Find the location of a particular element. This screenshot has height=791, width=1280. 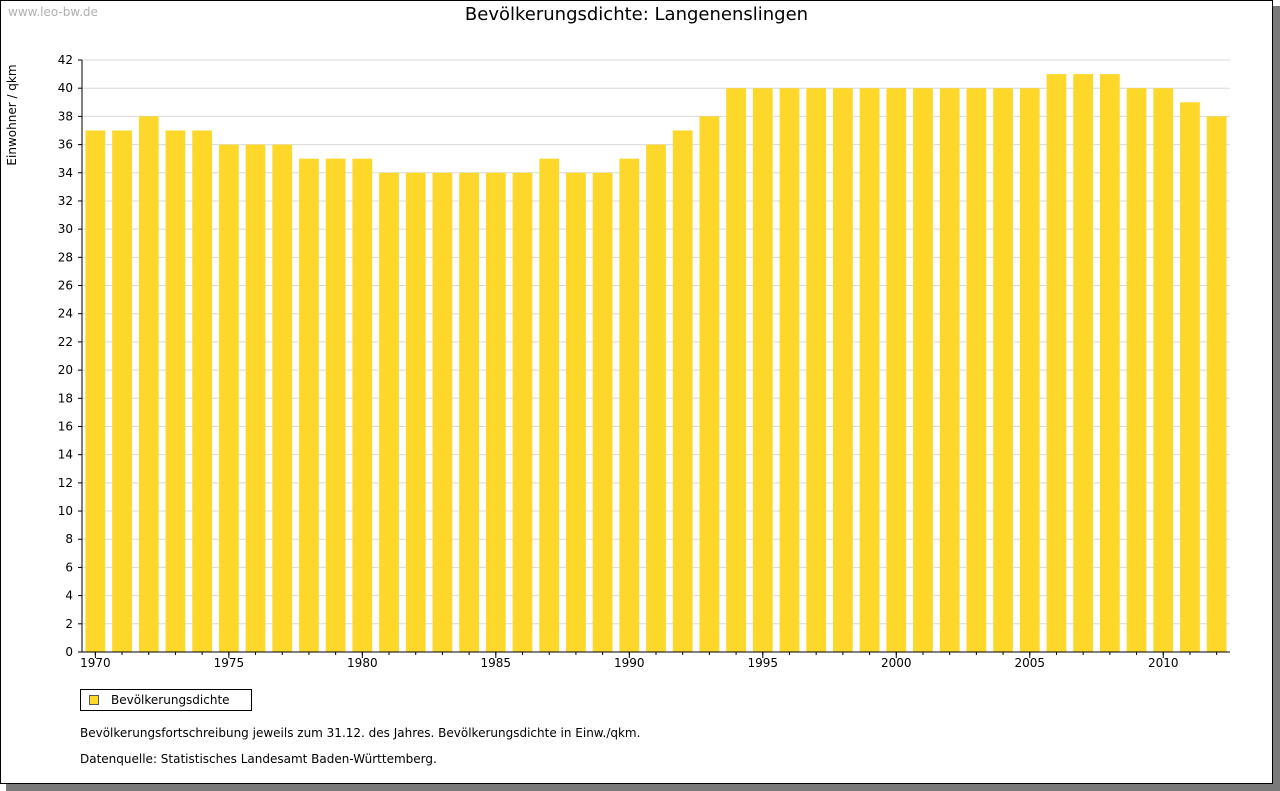

y-tick-label: 28 is located at coordinates (65, 257).